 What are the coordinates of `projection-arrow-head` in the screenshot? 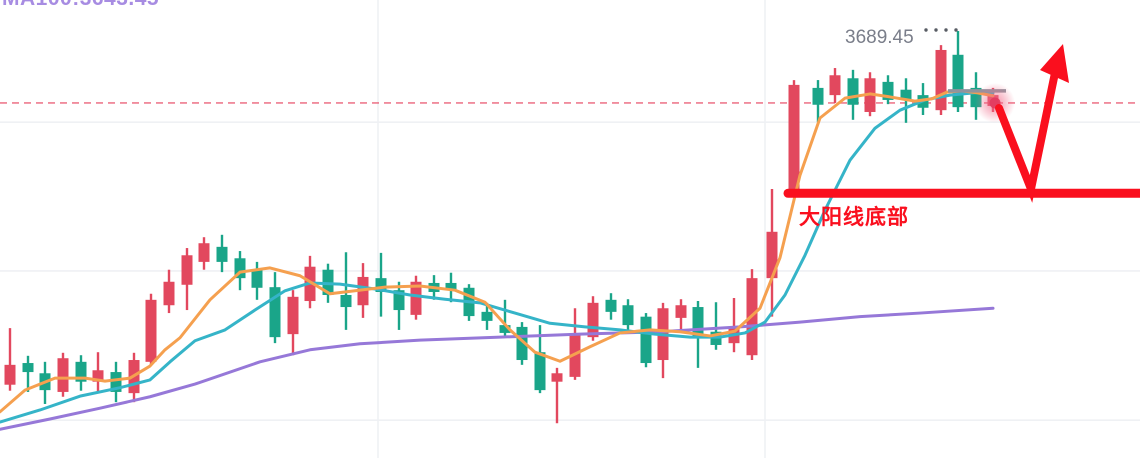 It's located at (1054, 63).